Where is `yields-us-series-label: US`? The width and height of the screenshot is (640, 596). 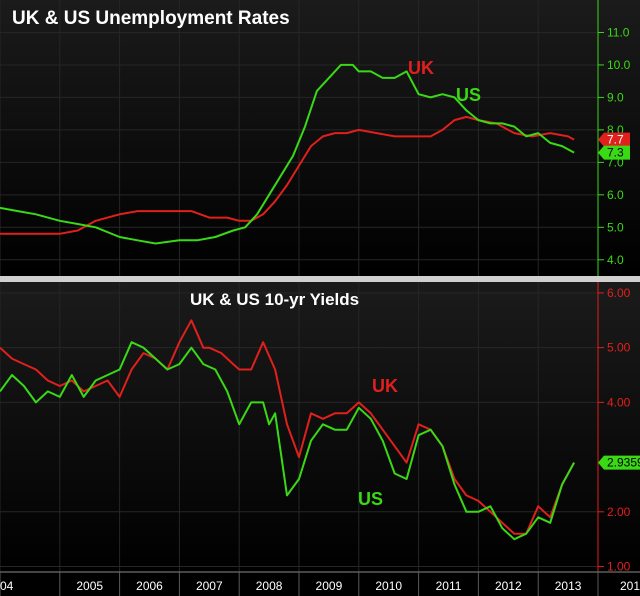
yields-us-series-label: US is located at coordinates (370, 499).